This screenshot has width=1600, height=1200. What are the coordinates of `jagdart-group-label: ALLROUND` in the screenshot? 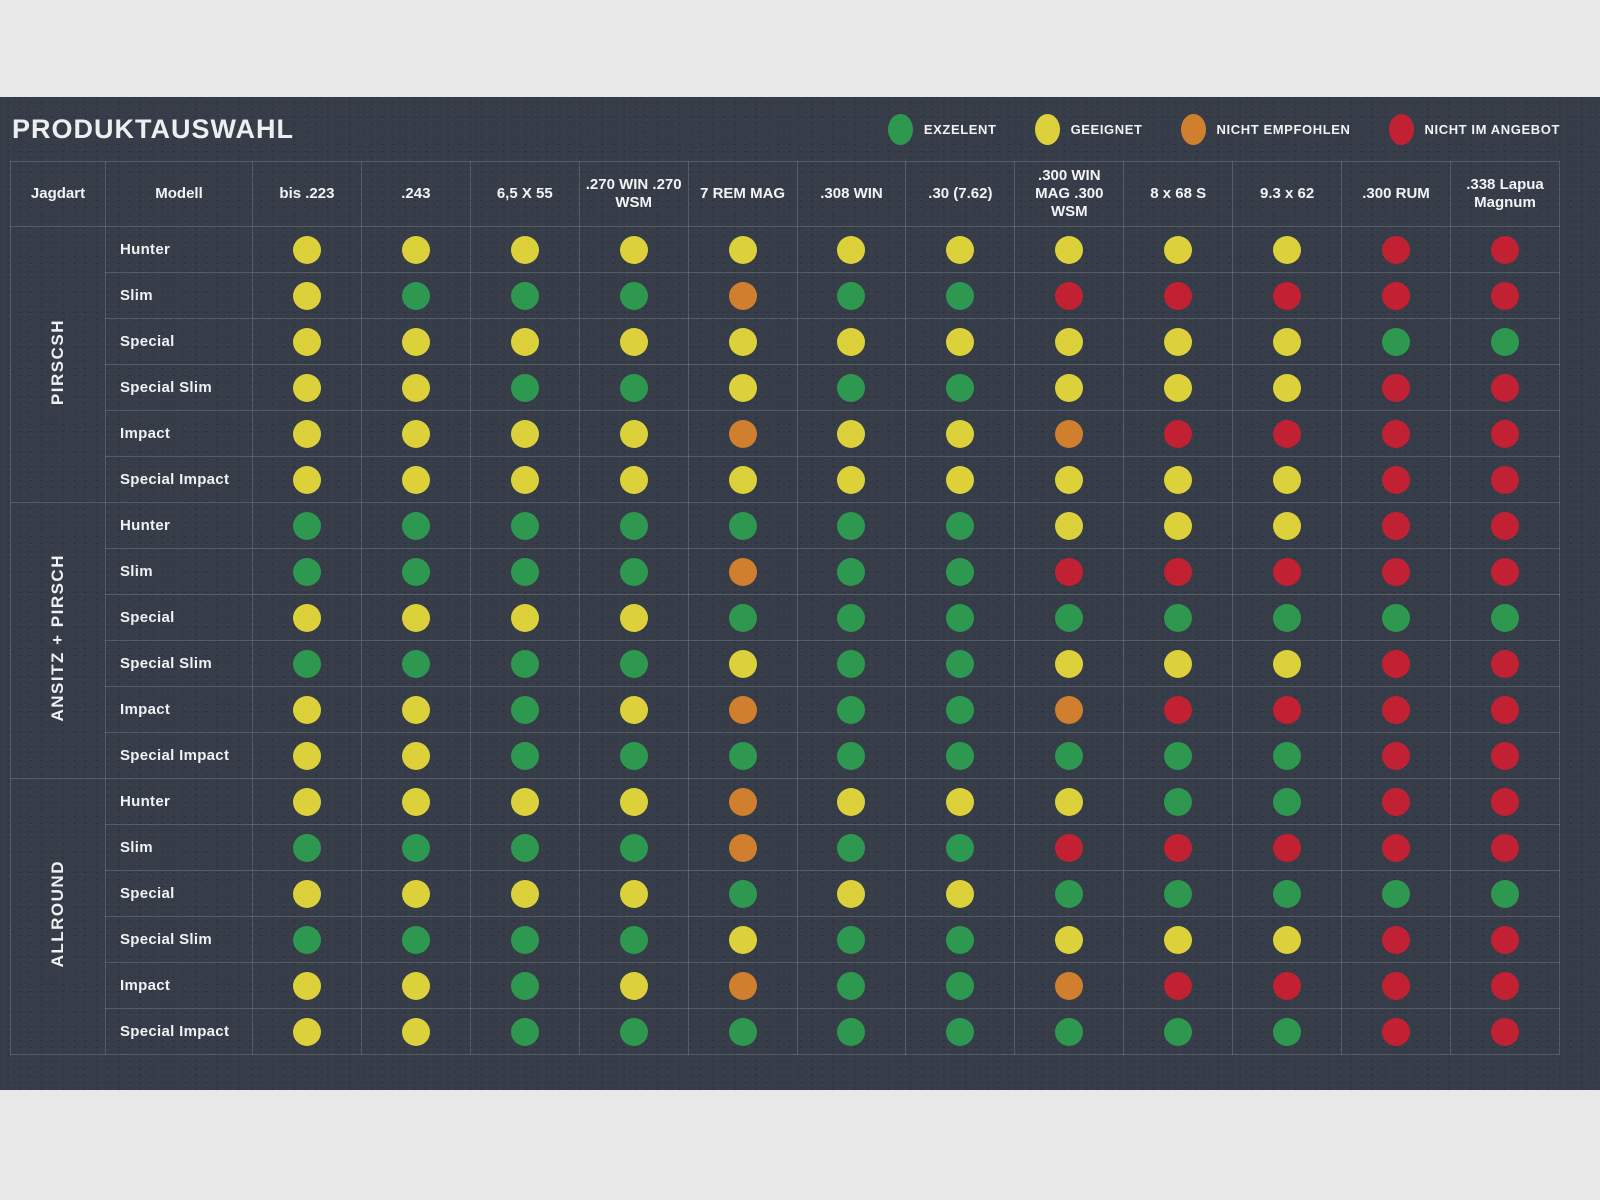 It's located at (57, 914).